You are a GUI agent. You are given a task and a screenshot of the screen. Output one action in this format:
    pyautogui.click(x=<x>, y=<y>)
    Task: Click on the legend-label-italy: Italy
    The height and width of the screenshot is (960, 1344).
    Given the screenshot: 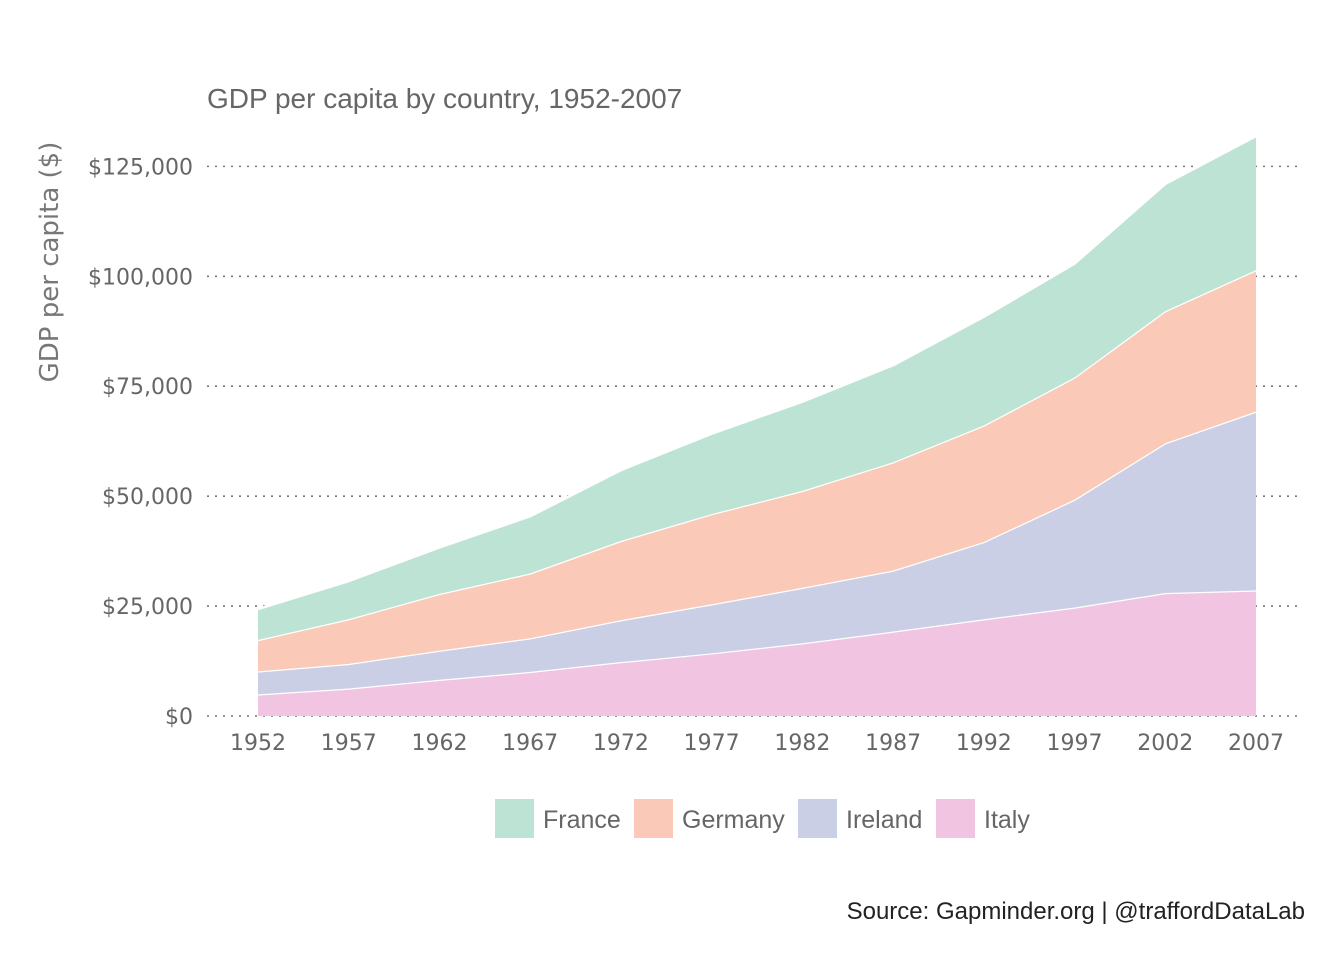 What is the action you would take?
    pyautogui.click(x=1007, y=820)
    